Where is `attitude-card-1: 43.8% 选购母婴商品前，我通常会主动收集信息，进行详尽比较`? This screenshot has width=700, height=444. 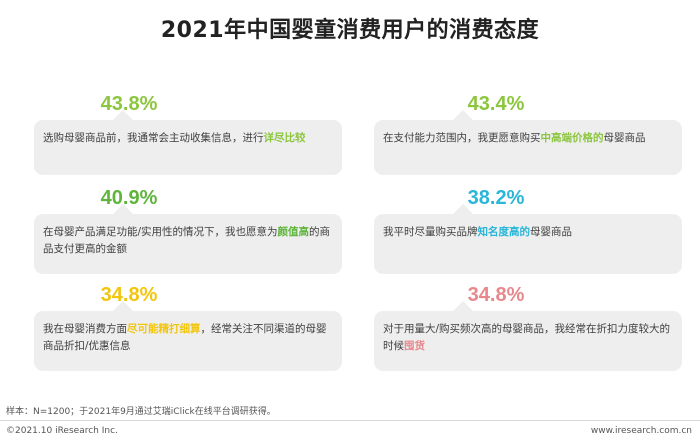
attitude-card-1: 43.8% 选购母婴商品前，我通常会主动收集信息，进行详尽比较 is located at coordinates (188, 134).